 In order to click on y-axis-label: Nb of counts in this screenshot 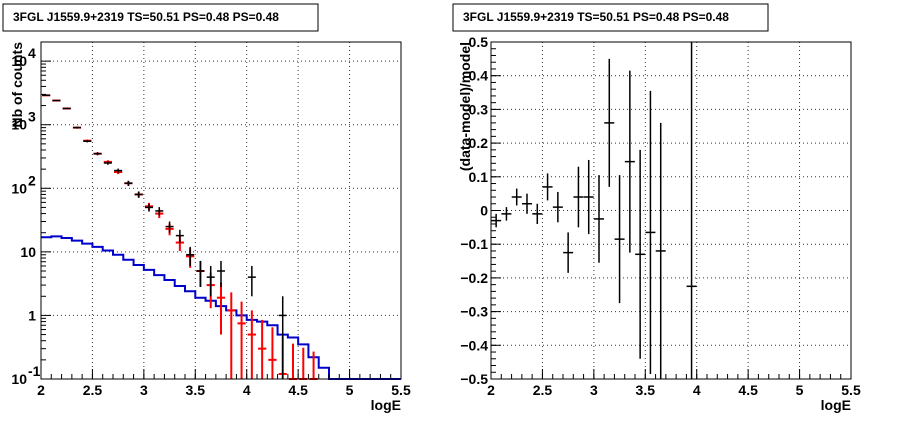, I will do `click(17, 85)`.